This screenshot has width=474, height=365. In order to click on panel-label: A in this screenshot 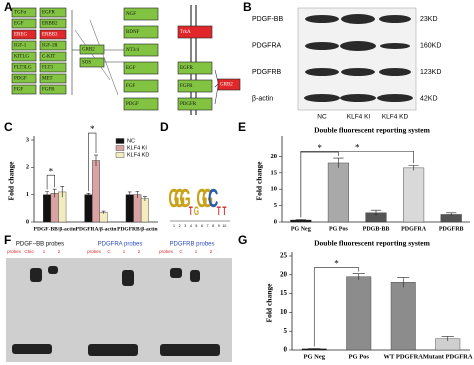, I will do `click(8, 7)`.